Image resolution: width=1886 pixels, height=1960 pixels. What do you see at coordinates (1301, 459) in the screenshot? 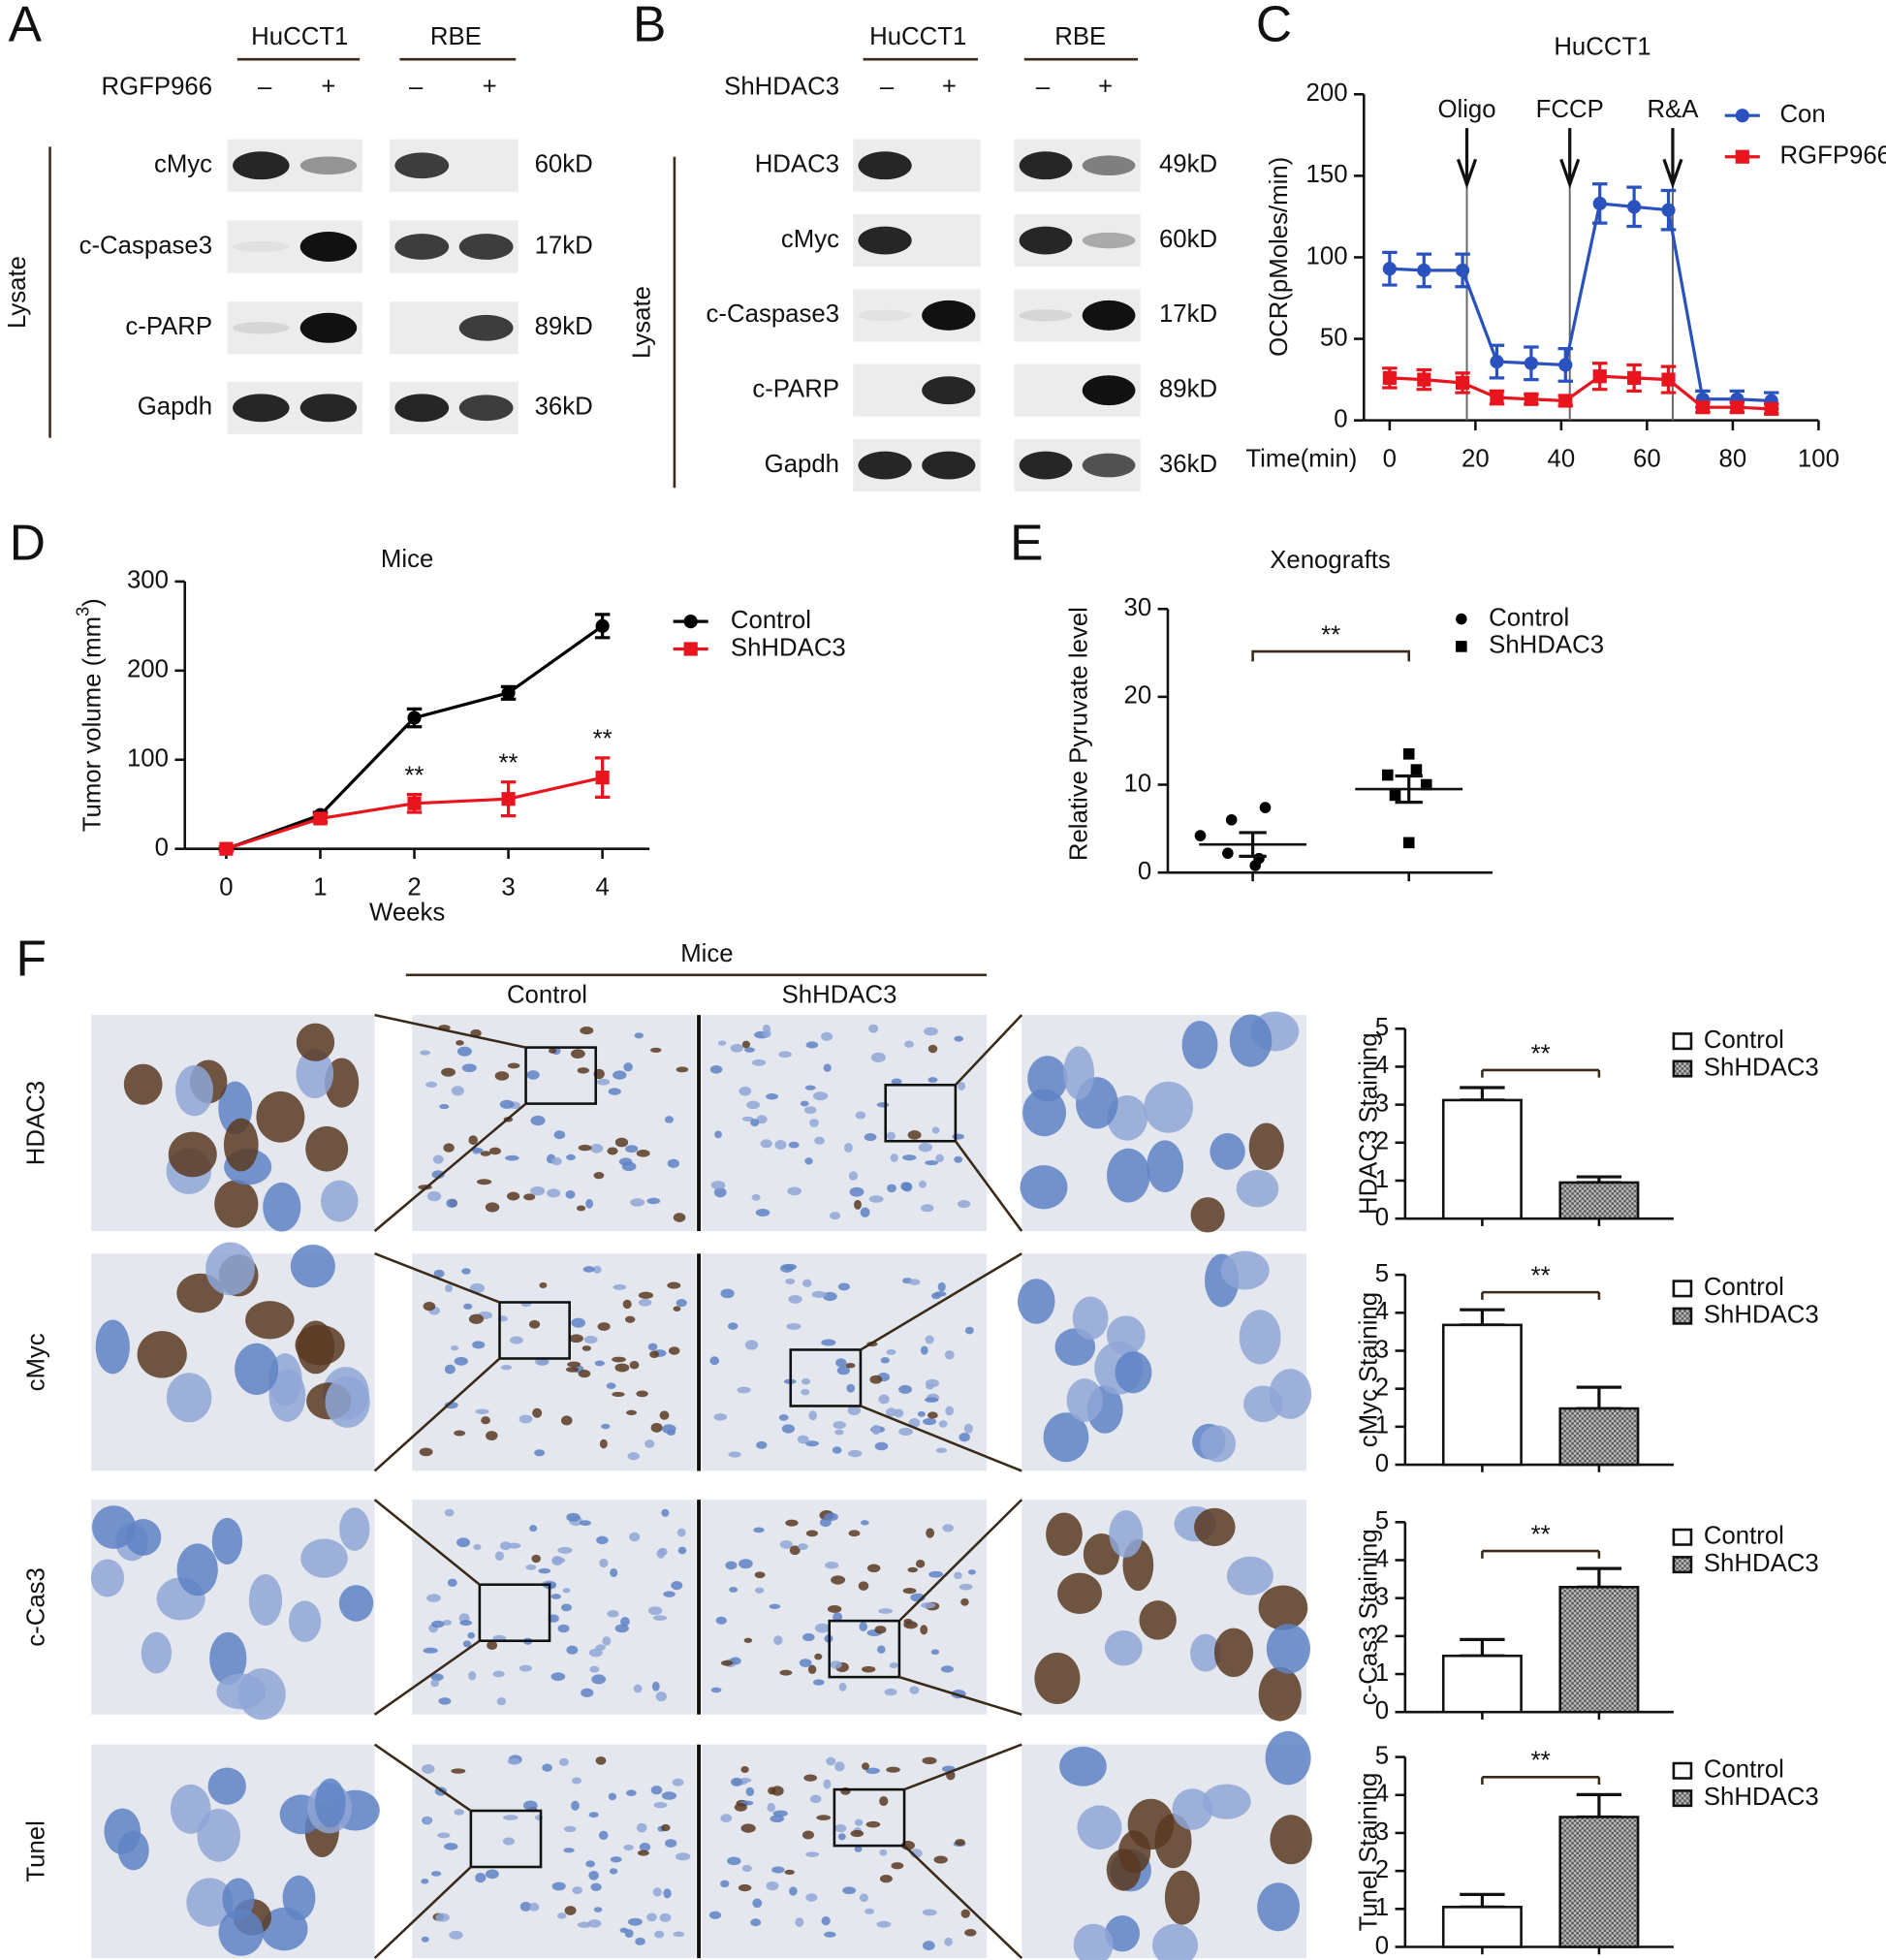
I see `x-axis-label: Time(min)` at bounding box center [1301, 459].